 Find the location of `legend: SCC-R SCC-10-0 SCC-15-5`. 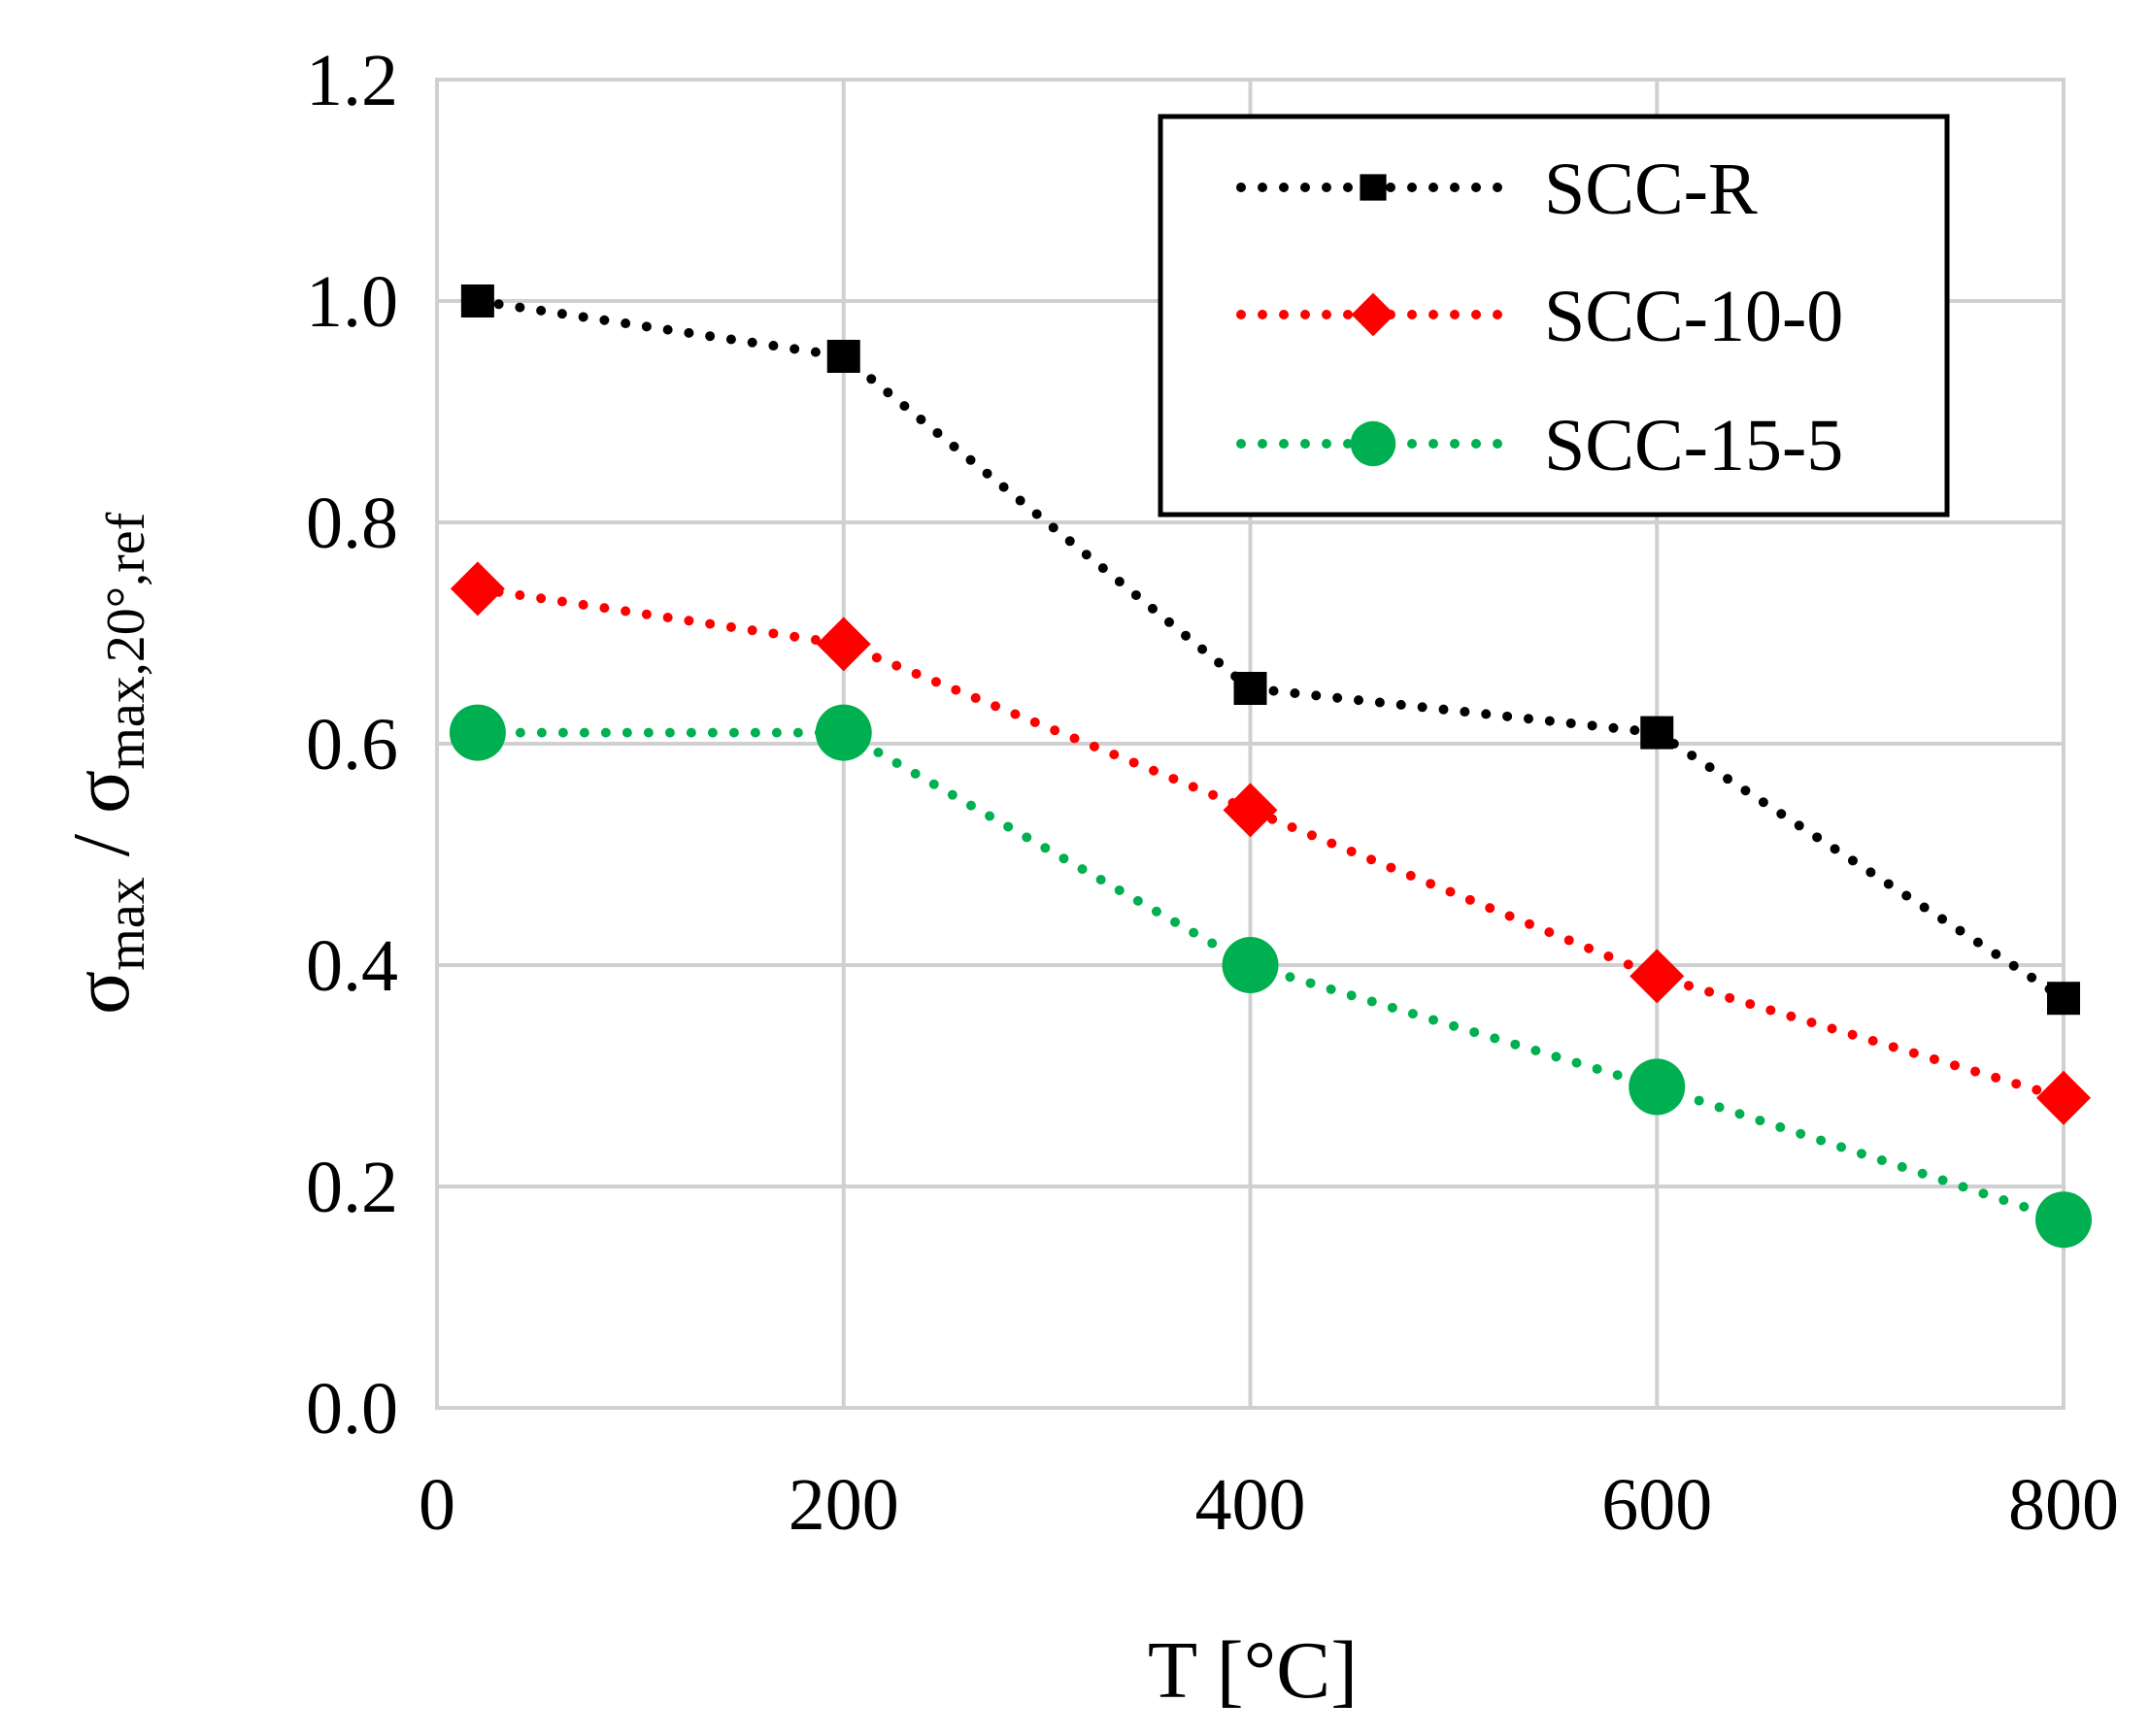

legend: SCC-R SCC-10-0 SCC-15-5 is located at coordinates (1554, 316).